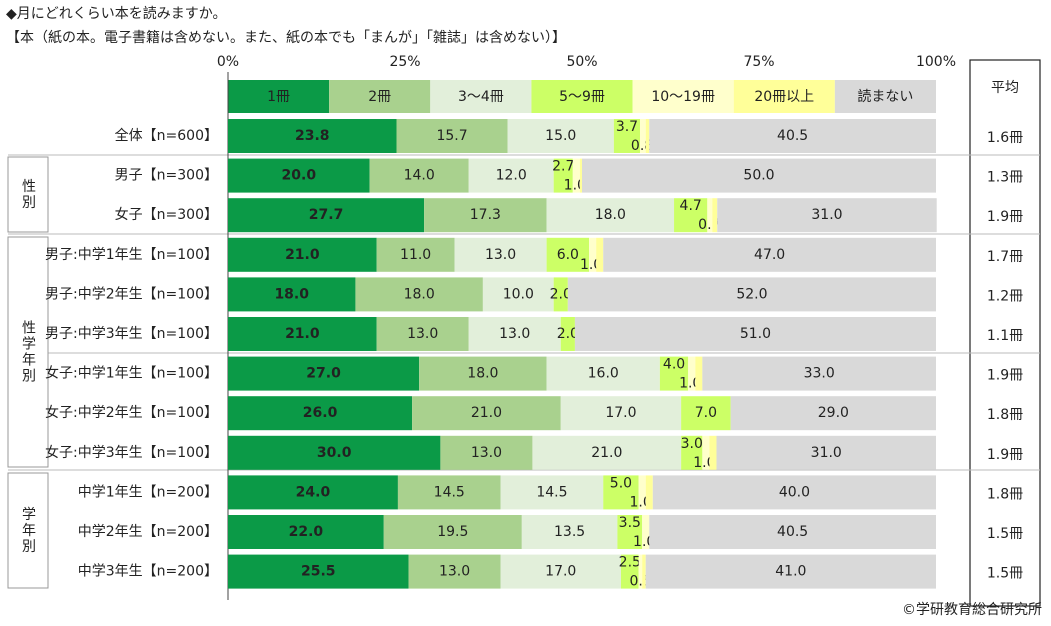 The height and width of the screenshot is (626, 1051). I want to click on y-tick-label: 男子:中学2年生【n=100】, so click(131, 294).